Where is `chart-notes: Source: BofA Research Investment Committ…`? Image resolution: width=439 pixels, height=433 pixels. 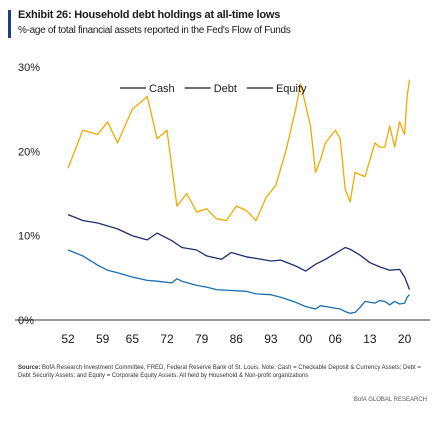
chart-notes: Source: BofA Research Investment Committ… is located at coordinates (223, 372).